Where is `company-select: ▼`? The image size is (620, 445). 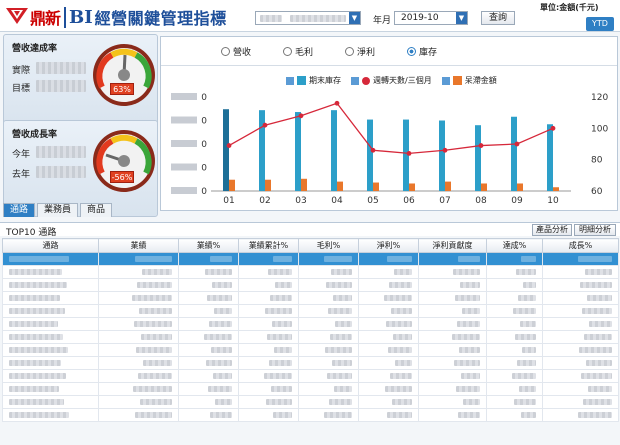
company-select: ▼ is located at coordinates (308, 18).